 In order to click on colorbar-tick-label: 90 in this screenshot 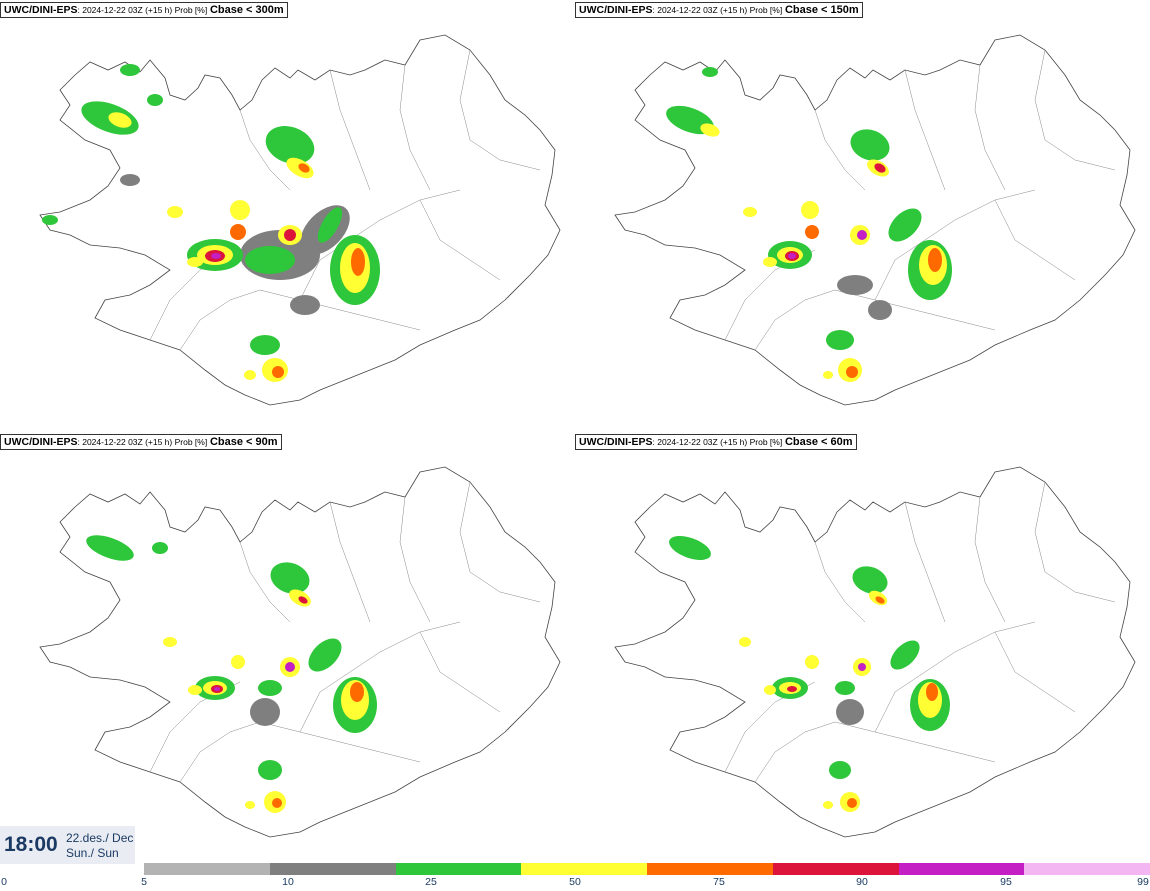, I will do `click(862, 882)`.